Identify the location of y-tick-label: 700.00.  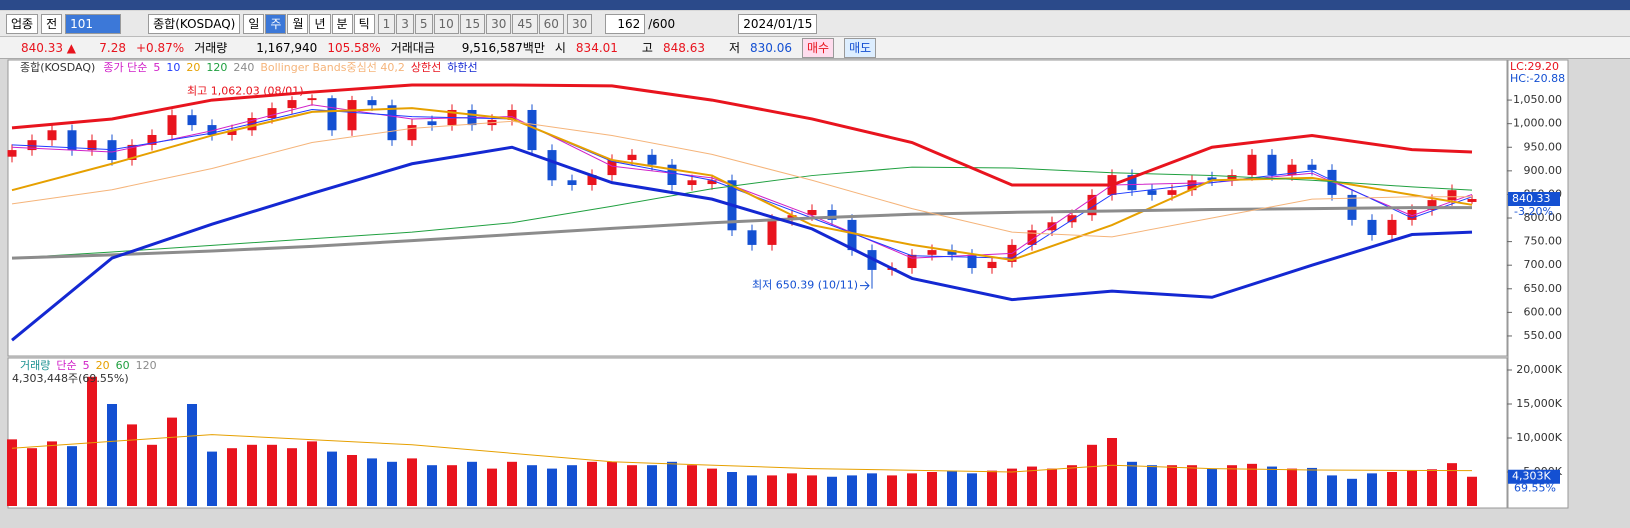
(1543, 264).